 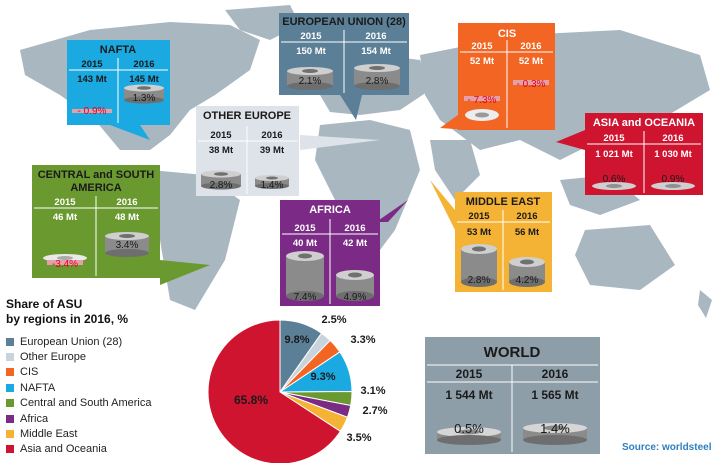 I want to click on world-title: WORLD, so click(x=512, y=352).